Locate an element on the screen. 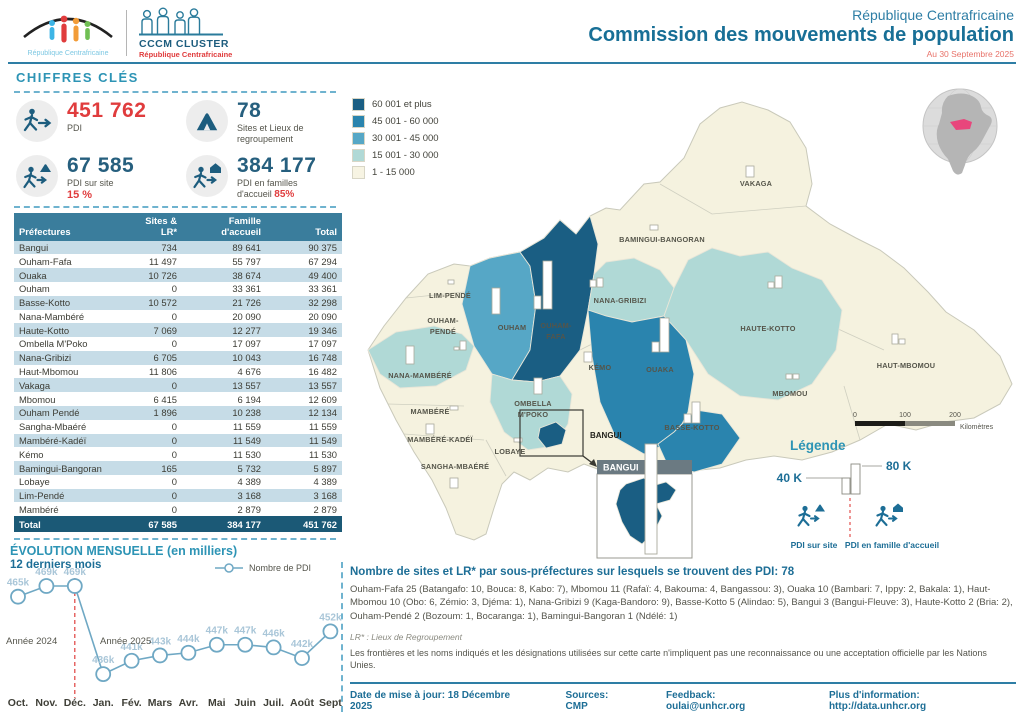 This screenshot has height=724, width=1024. table-cell: Ouham Pendé is located at coordinates (49, 413).